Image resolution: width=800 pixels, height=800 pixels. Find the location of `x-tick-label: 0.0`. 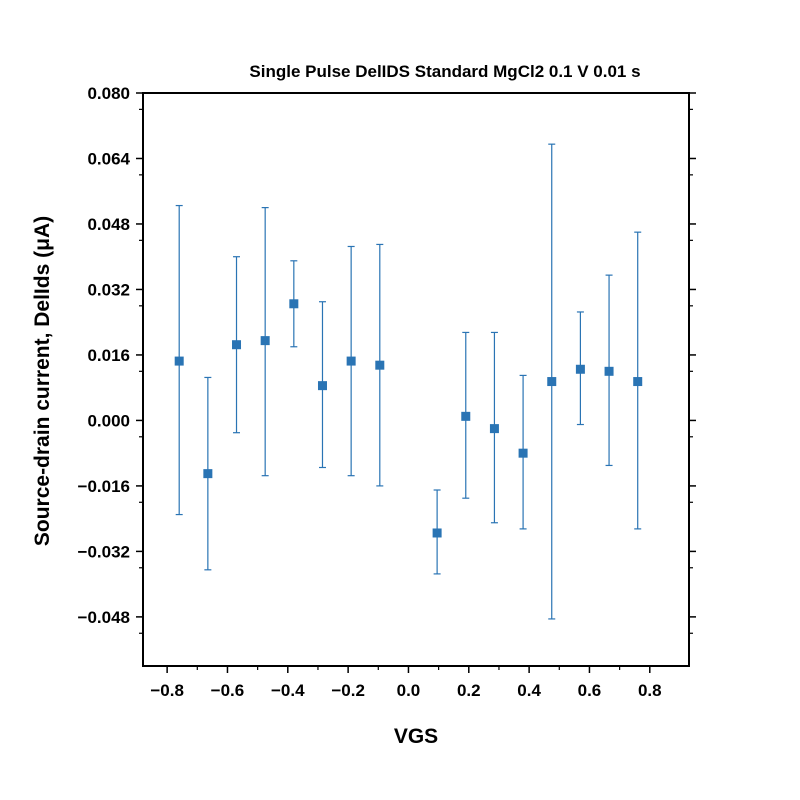

x-tick-label: 0.0 is located at coordinates (409, 690).